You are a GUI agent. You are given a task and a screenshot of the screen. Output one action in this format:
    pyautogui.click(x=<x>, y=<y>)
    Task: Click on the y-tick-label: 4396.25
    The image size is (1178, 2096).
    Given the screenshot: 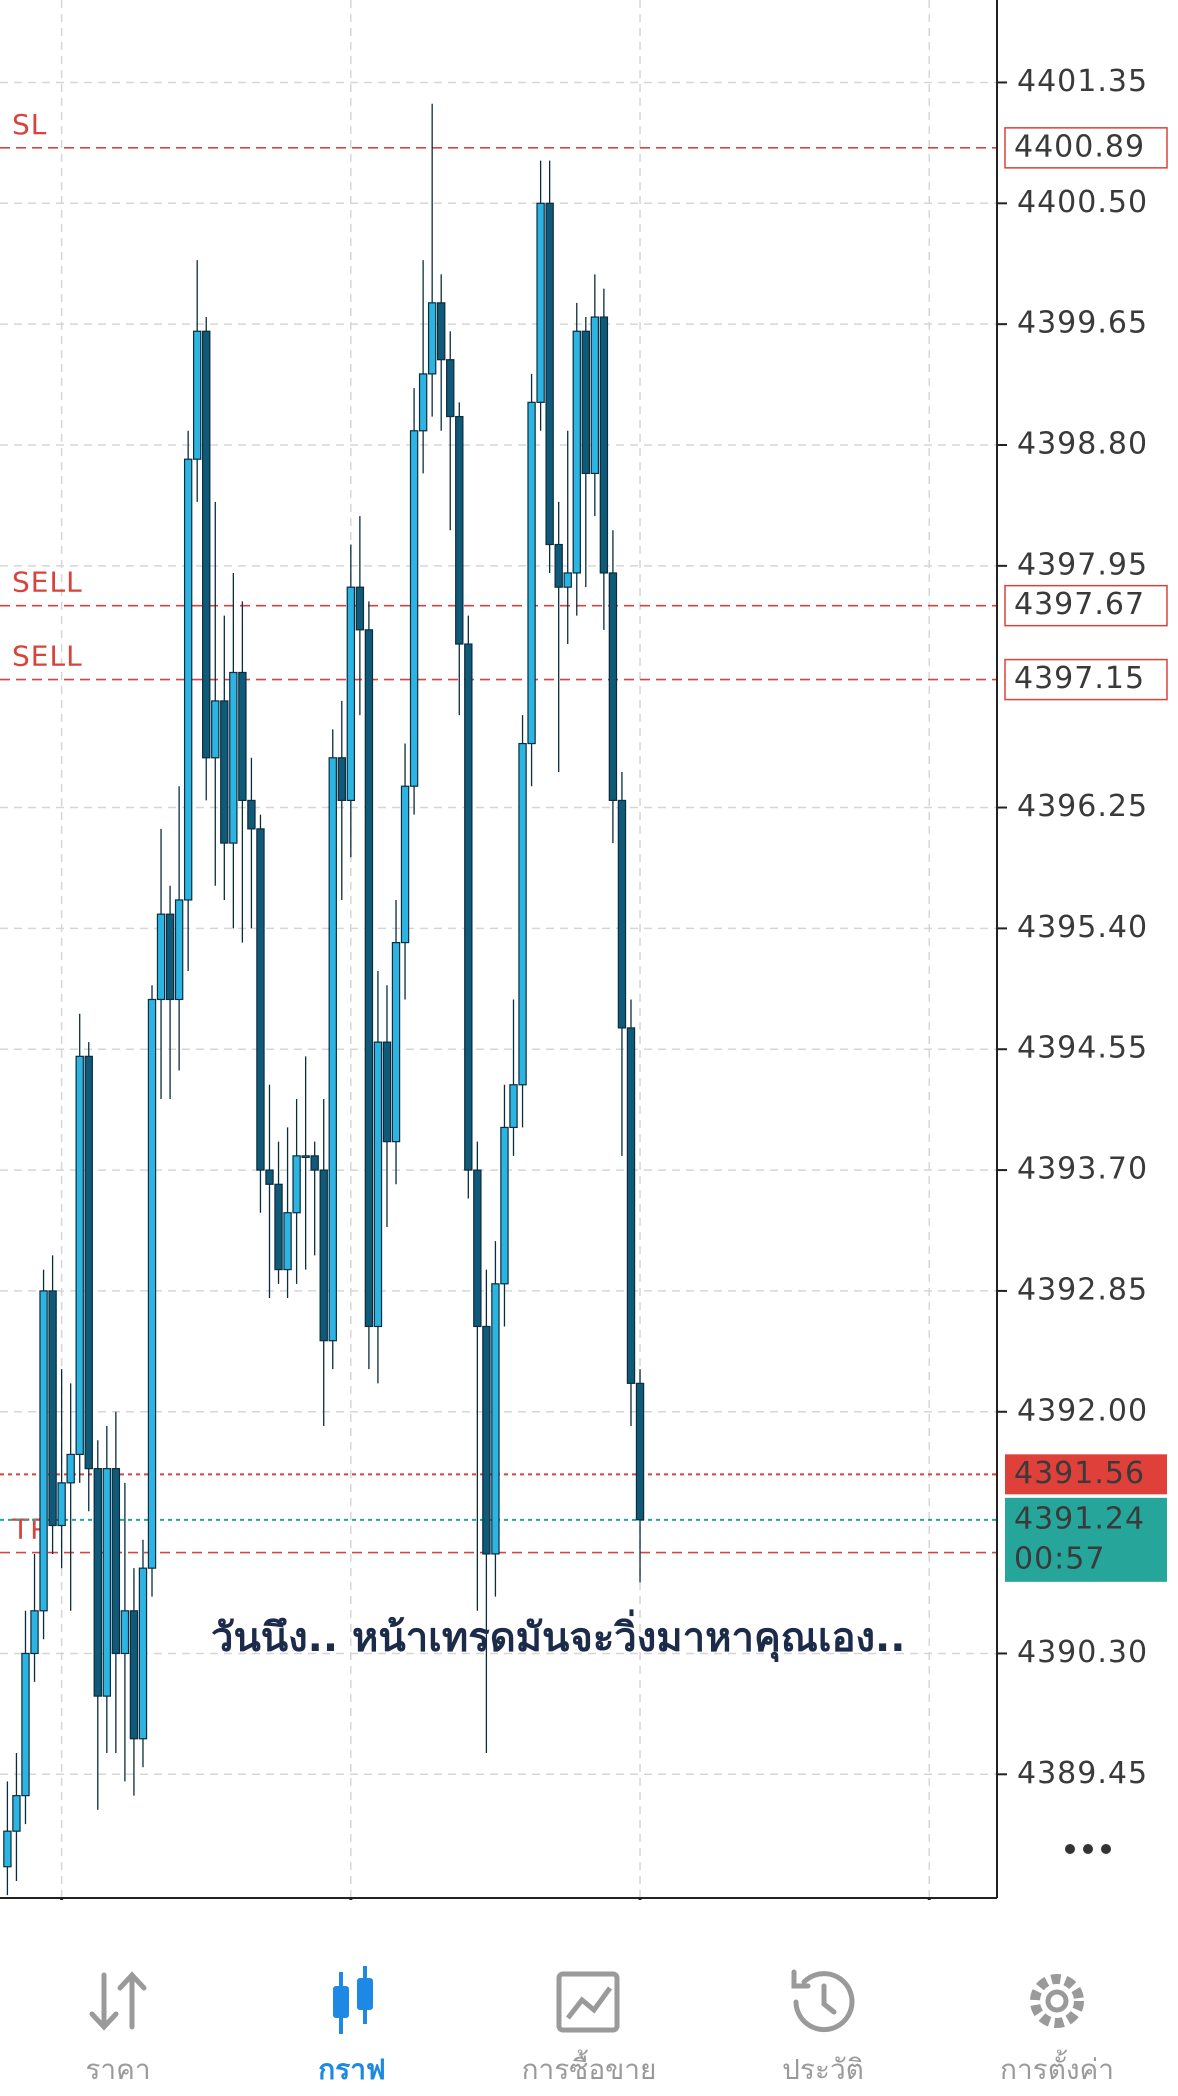 What is the action you would take?
    pyautogui.click(x=1082, y=806)
    